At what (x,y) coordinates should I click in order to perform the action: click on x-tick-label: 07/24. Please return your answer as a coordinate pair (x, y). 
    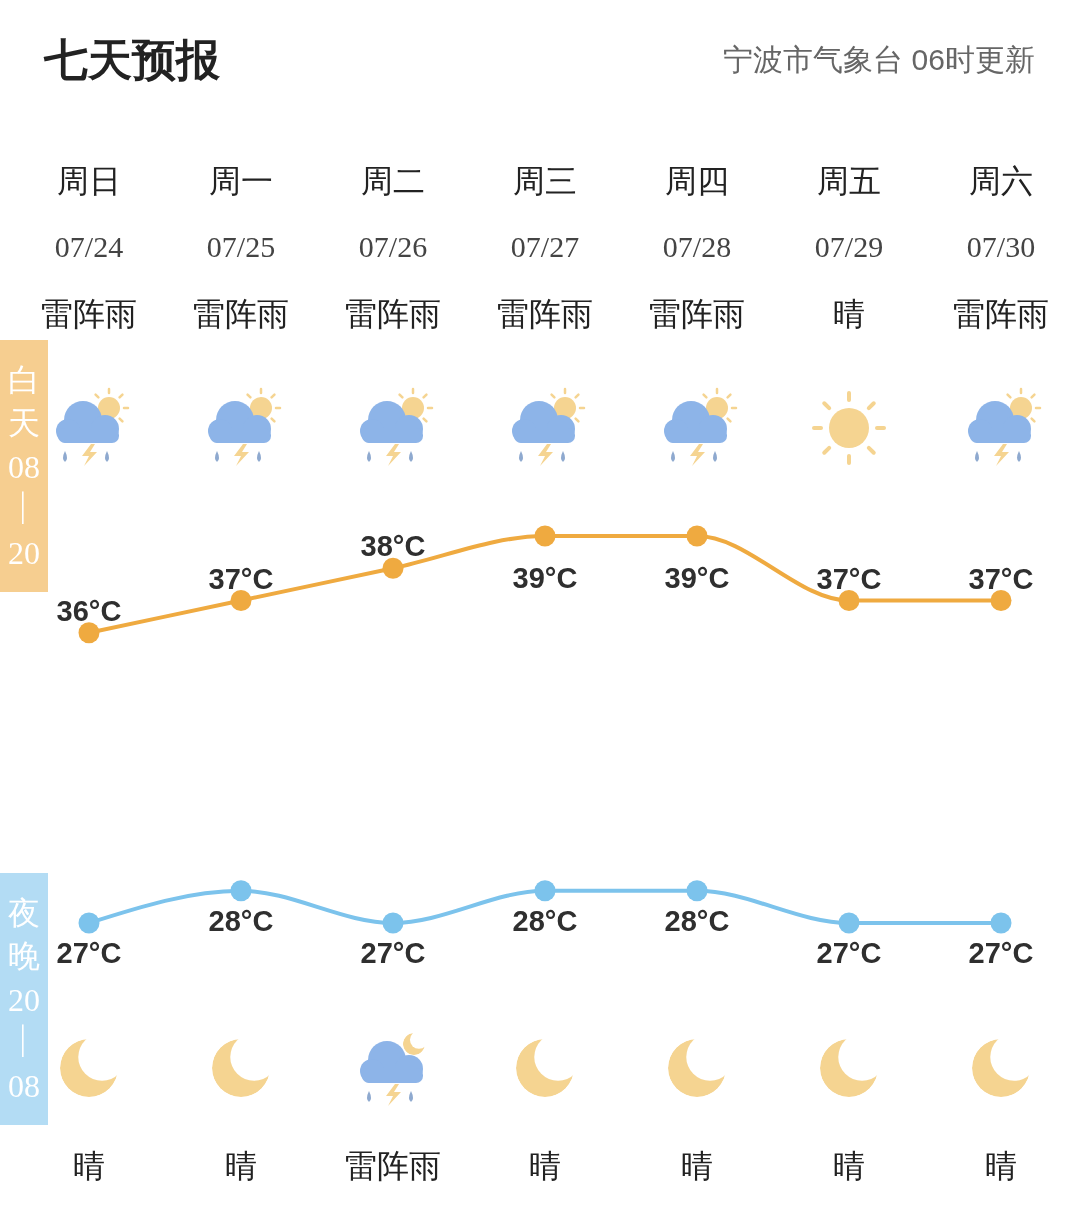
    Looking at the image, I should click on (89, 246).